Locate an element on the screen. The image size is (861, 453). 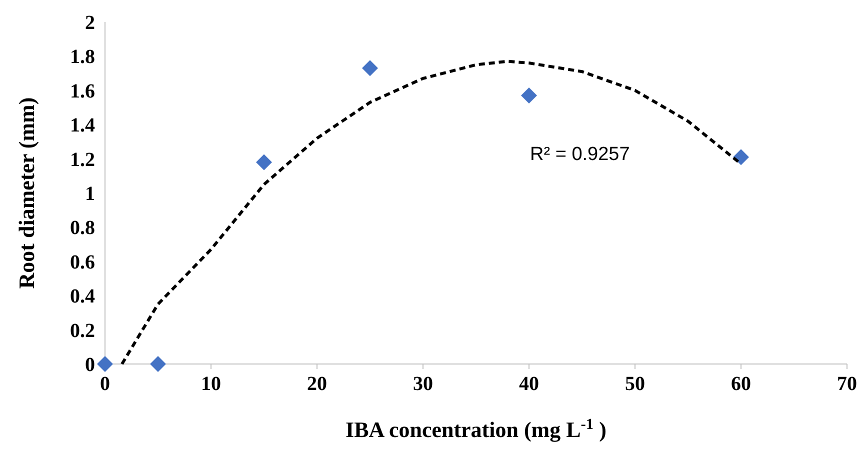
y-tick-label: 0.4 is located at coordinates (82, 297).